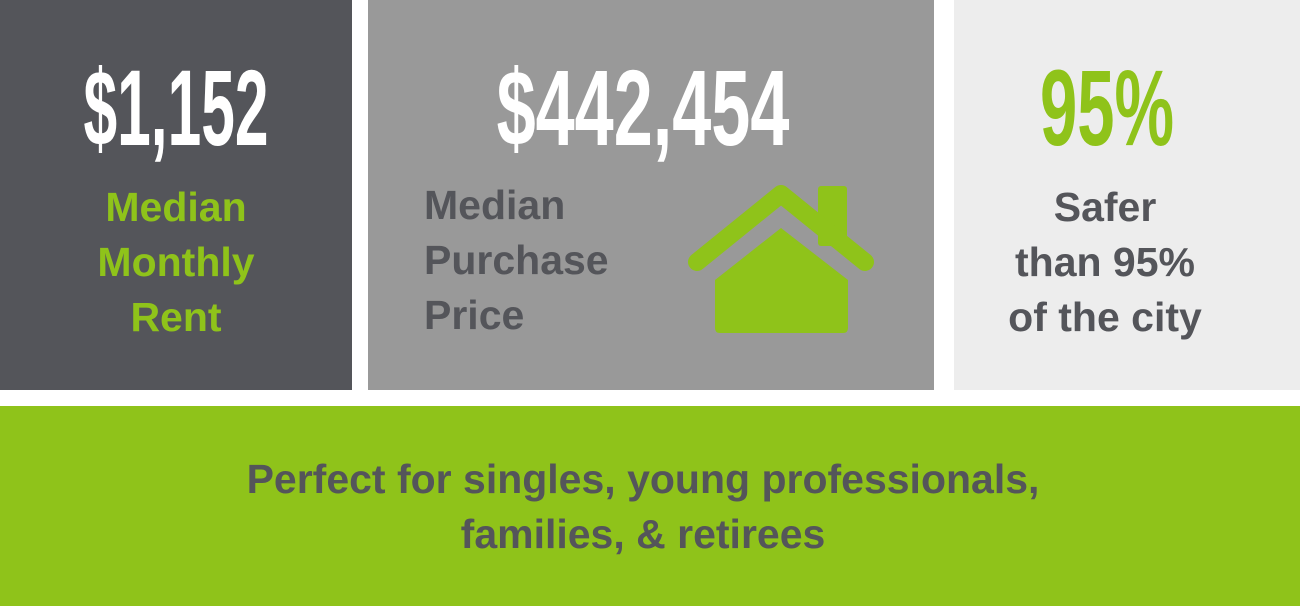 The image size is (1300, 606). Describe the element at coordinates (1105, 317) in the screenshot. I see `label-line: of the city` at that location.